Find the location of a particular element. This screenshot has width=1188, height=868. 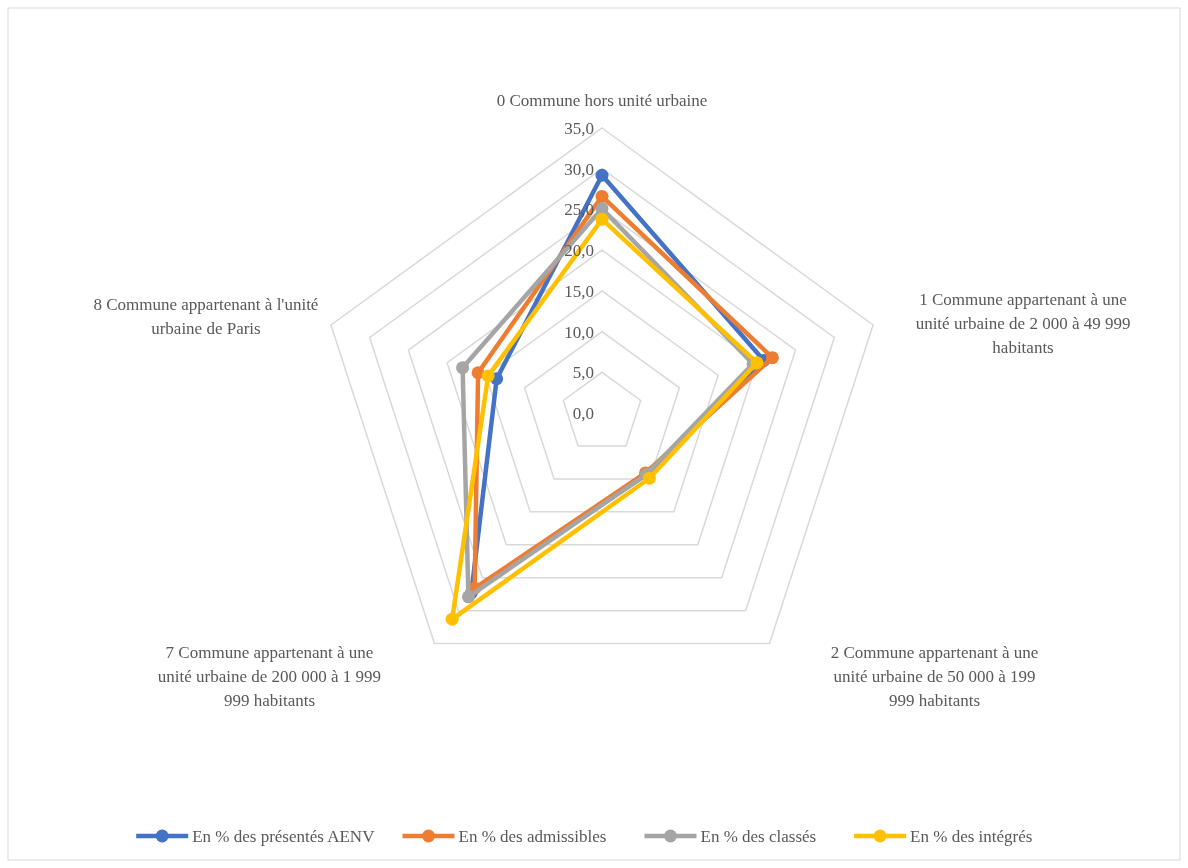

y-tick-label: 5,0 is located at coordinates (583, 373).